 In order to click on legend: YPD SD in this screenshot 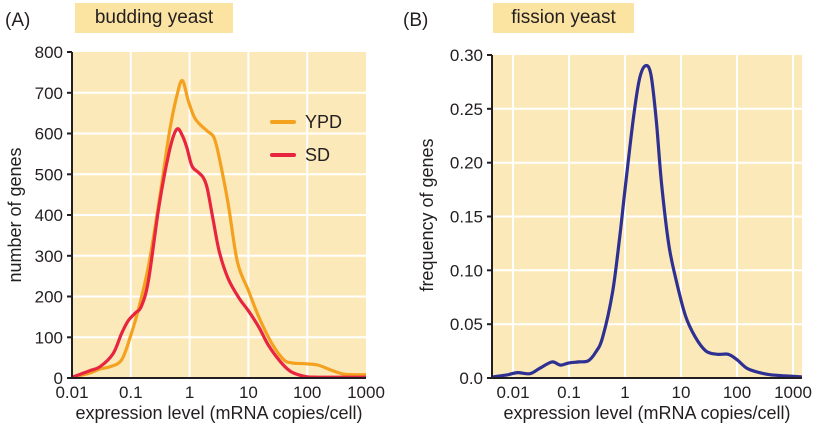, I will do `click(306, 144)`.